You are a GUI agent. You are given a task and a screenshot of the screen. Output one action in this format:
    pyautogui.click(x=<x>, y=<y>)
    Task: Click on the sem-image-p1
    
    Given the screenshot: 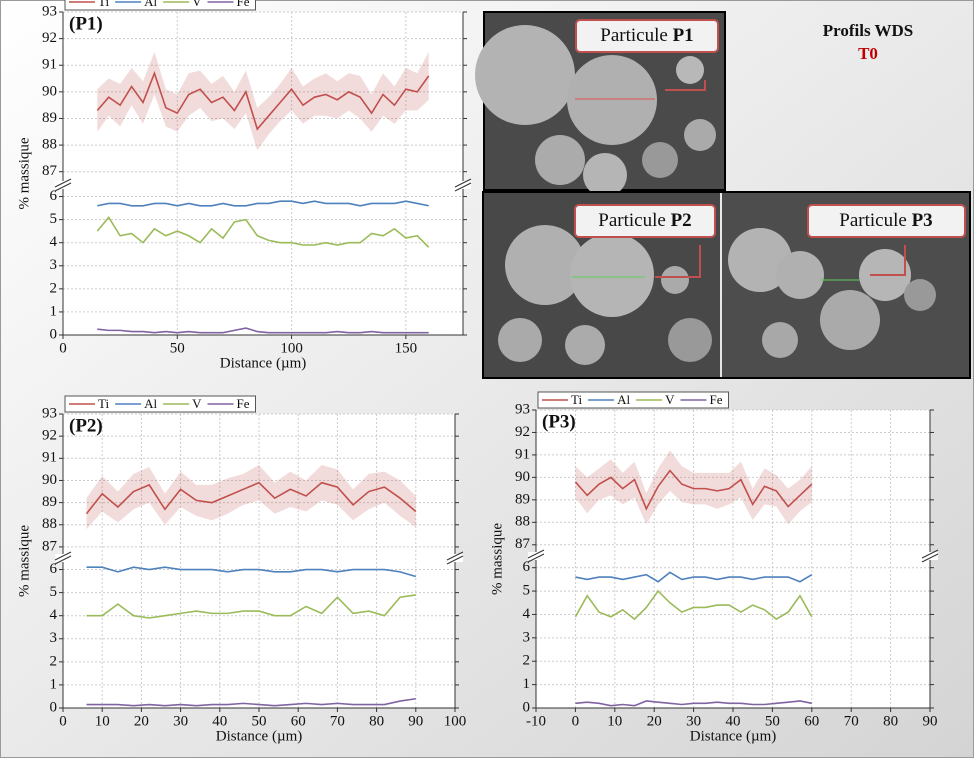 What is the action you would take?
    pyautogui.click(x=600, y=104)
    